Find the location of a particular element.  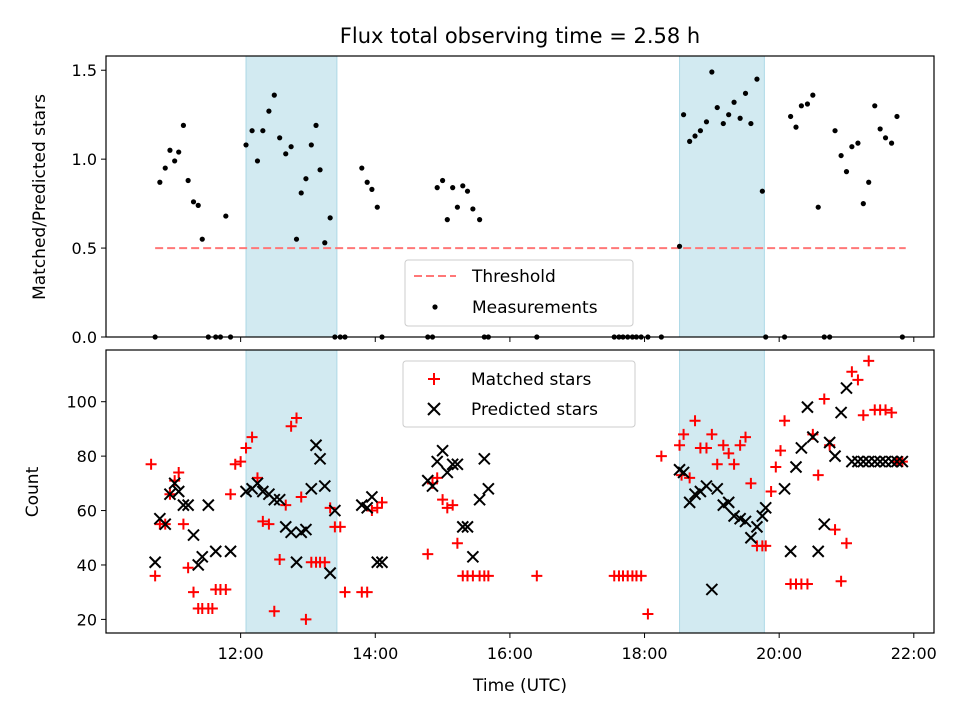

top-y-axis-label: Matched/Predicted stars is located at coordinates (40, 197).